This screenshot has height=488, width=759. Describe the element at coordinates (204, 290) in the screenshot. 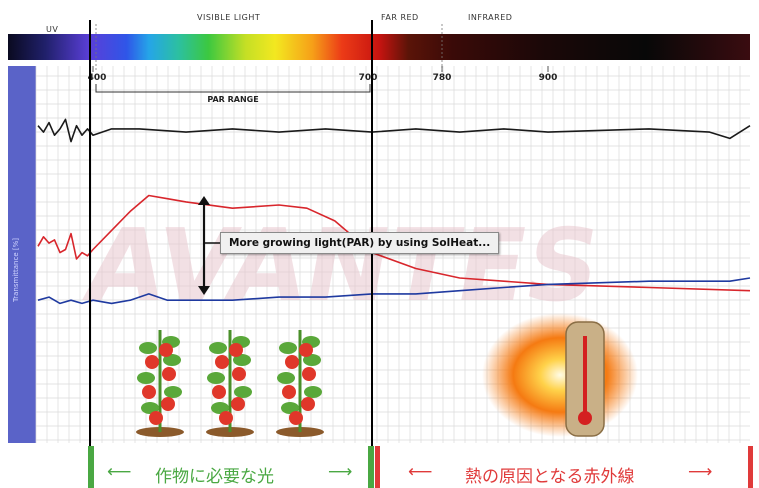

I see `annotation-arrow-down` at that location.